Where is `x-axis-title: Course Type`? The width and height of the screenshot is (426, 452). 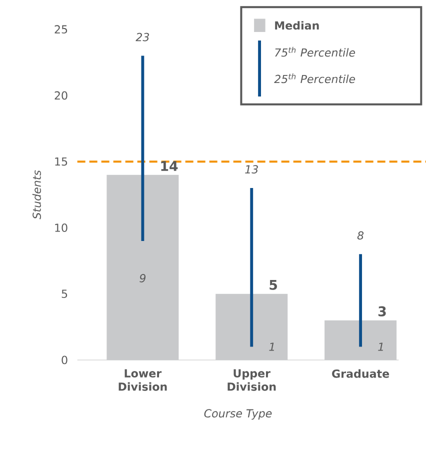
x-axis-title: Course Type is located at coordinates (238, 414).